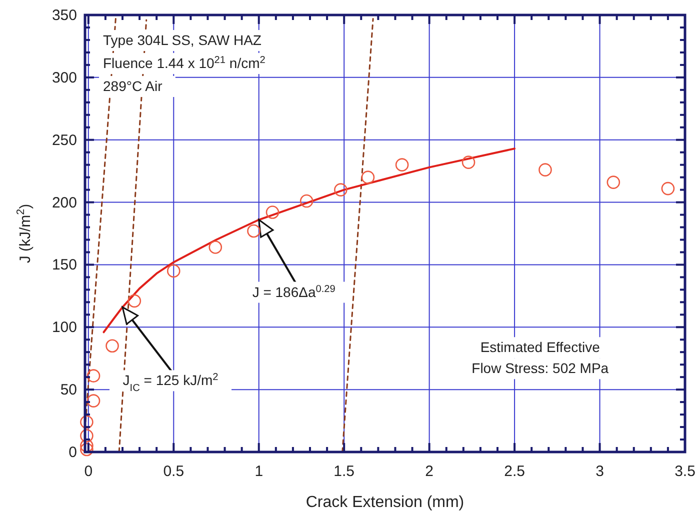 This screenshot has width=700, height=519. I want to click on annotation: Type 304L SS, SAW HAZ, so click(182, 40).